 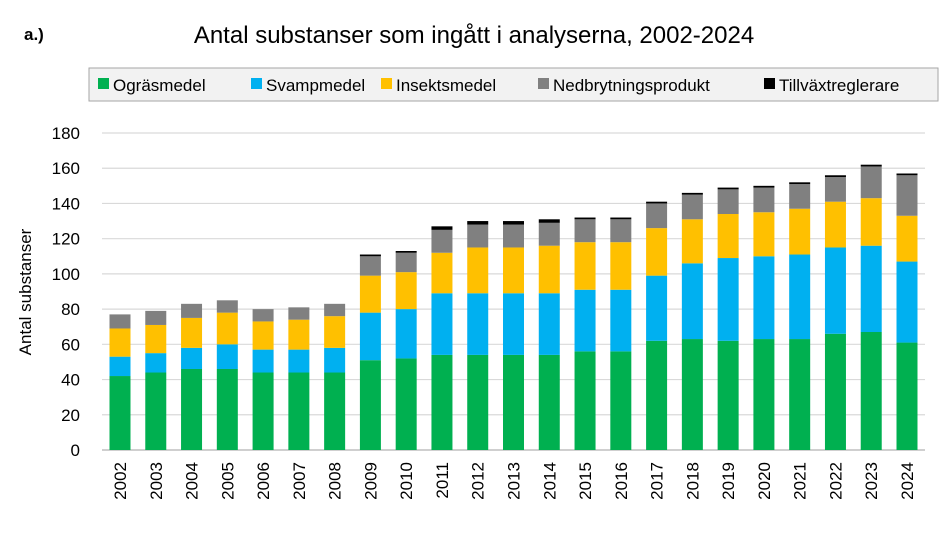 What do you see at coordinates (657, 216) in the screenshot?
I see `bar-nedbrytningsprodukt-2017` at bounding box center [657, 216].